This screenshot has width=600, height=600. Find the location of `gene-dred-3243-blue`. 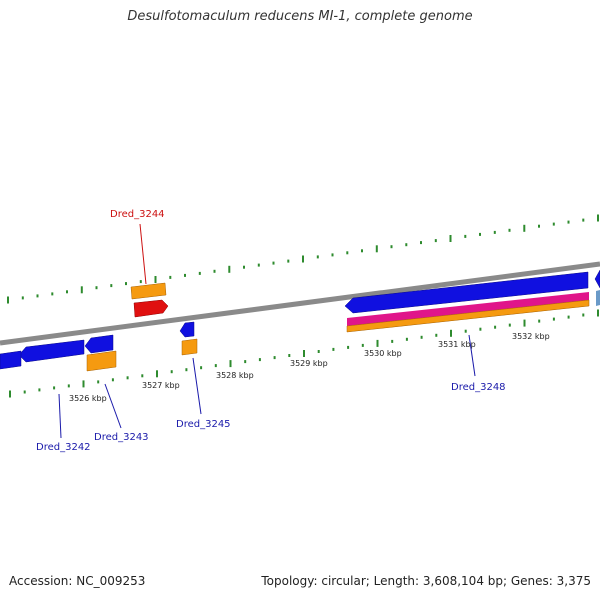

gene-dred-3243-blue is located at coordinates (99, 344).